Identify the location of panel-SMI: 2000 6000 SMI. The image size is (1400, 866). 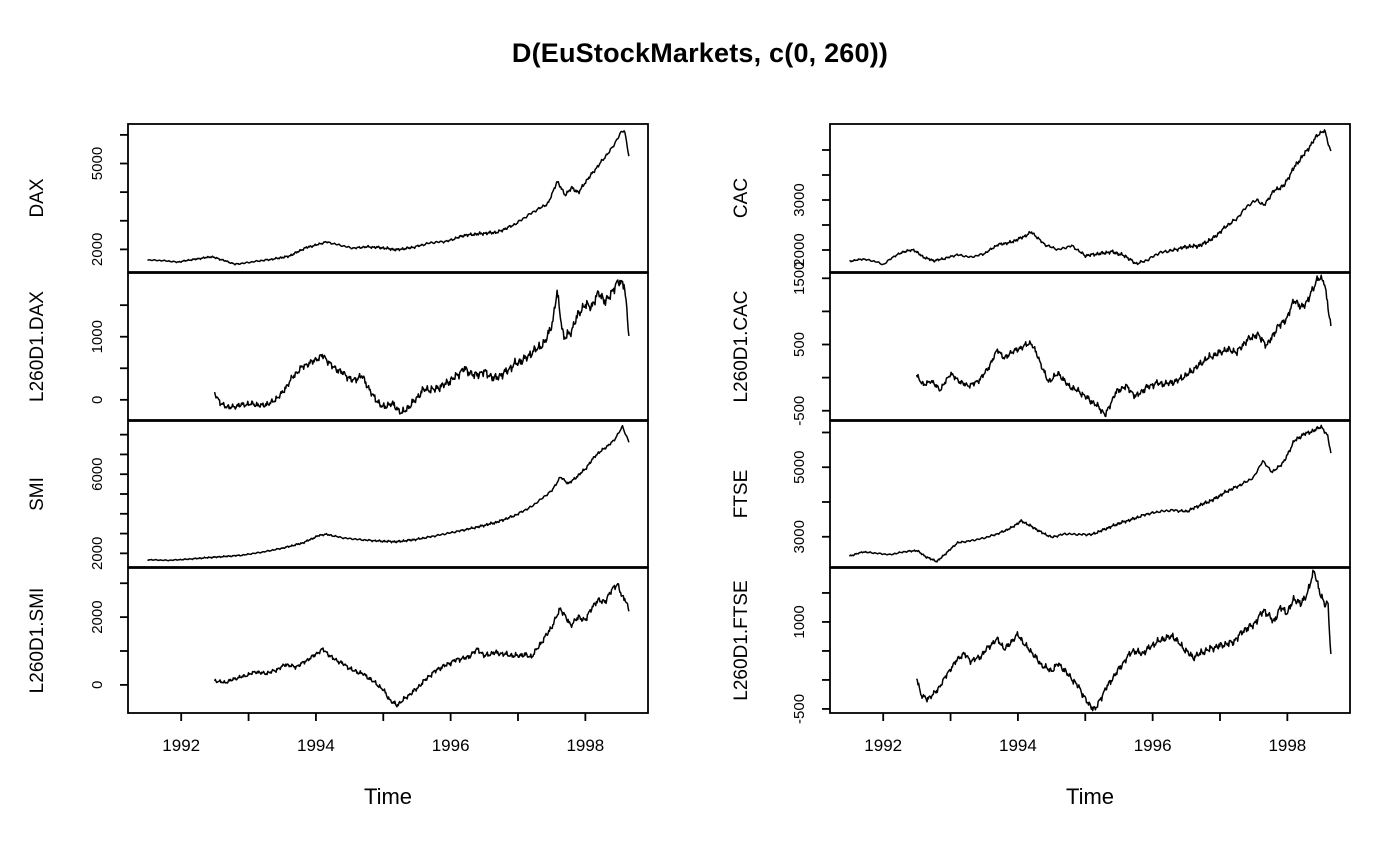
(338, 495).